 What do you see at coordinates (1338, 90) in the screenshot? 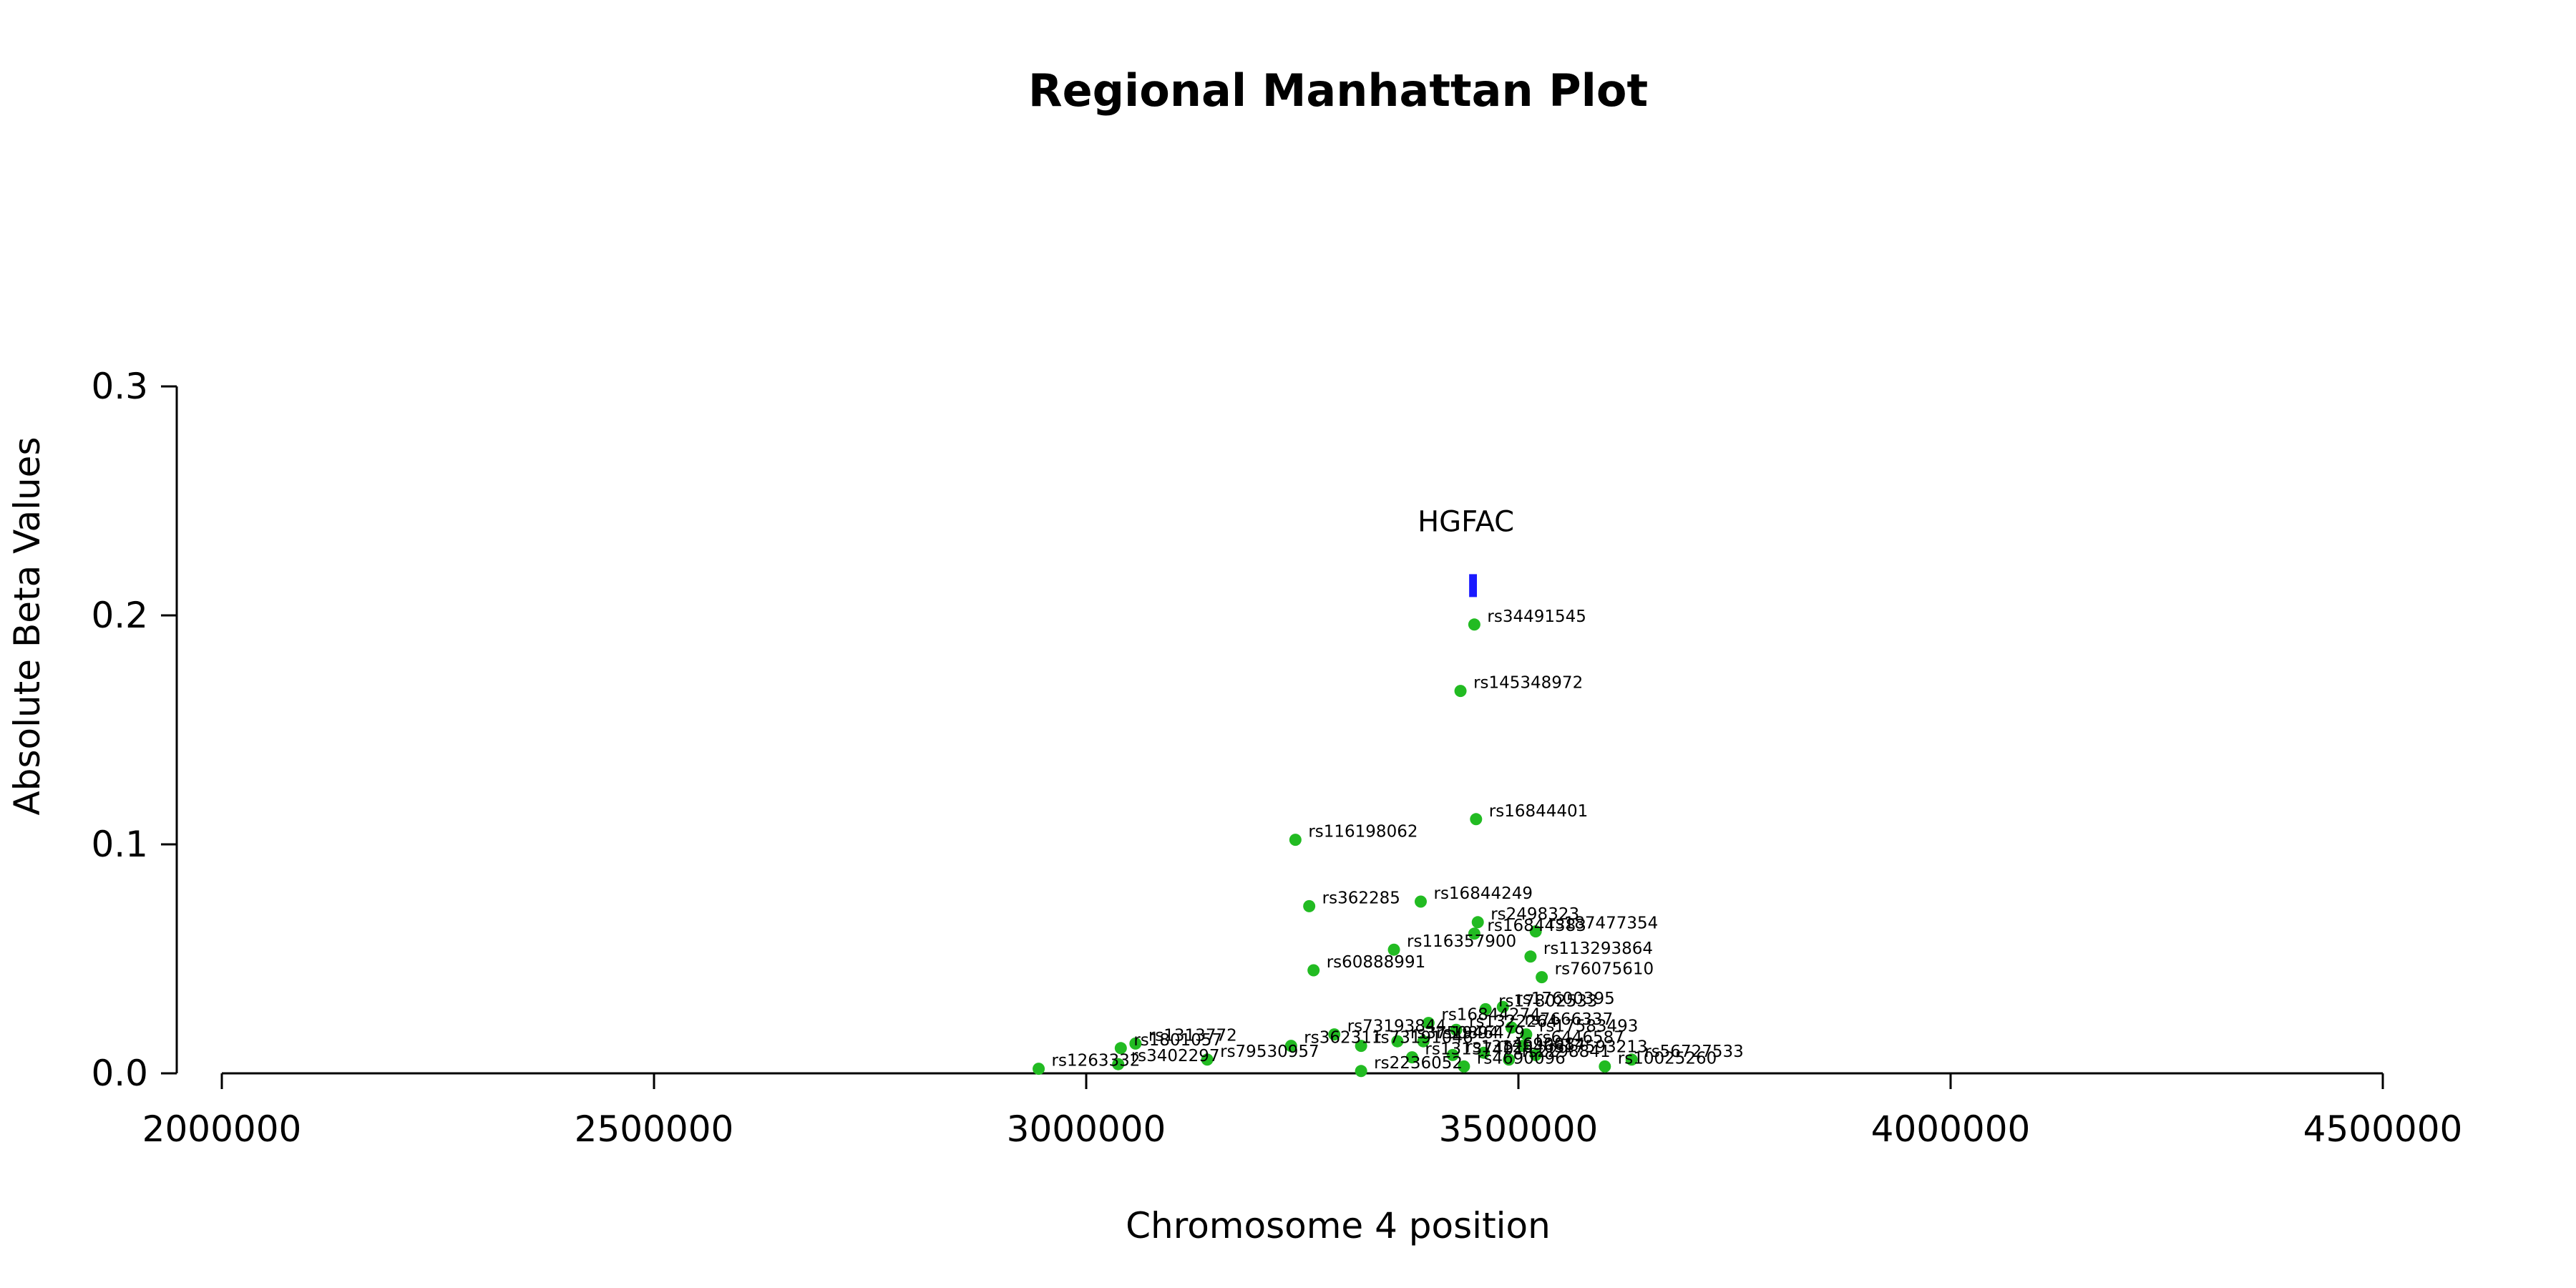
I see `chart-title: Regional Manhattan Plot` at bounding box center [1338, 90].